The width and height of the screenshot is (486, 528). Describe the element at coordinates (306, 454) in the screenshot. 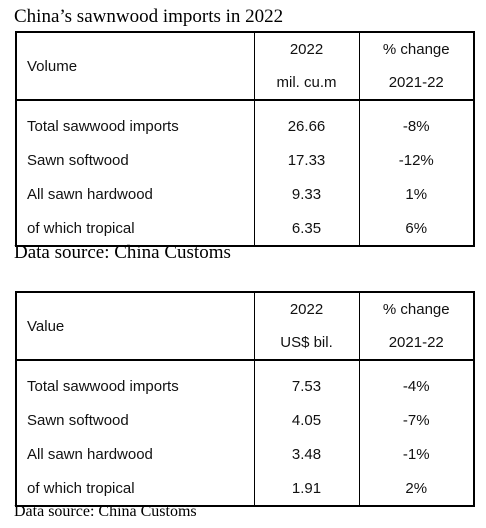

I see `cell: 3.48` at that location.